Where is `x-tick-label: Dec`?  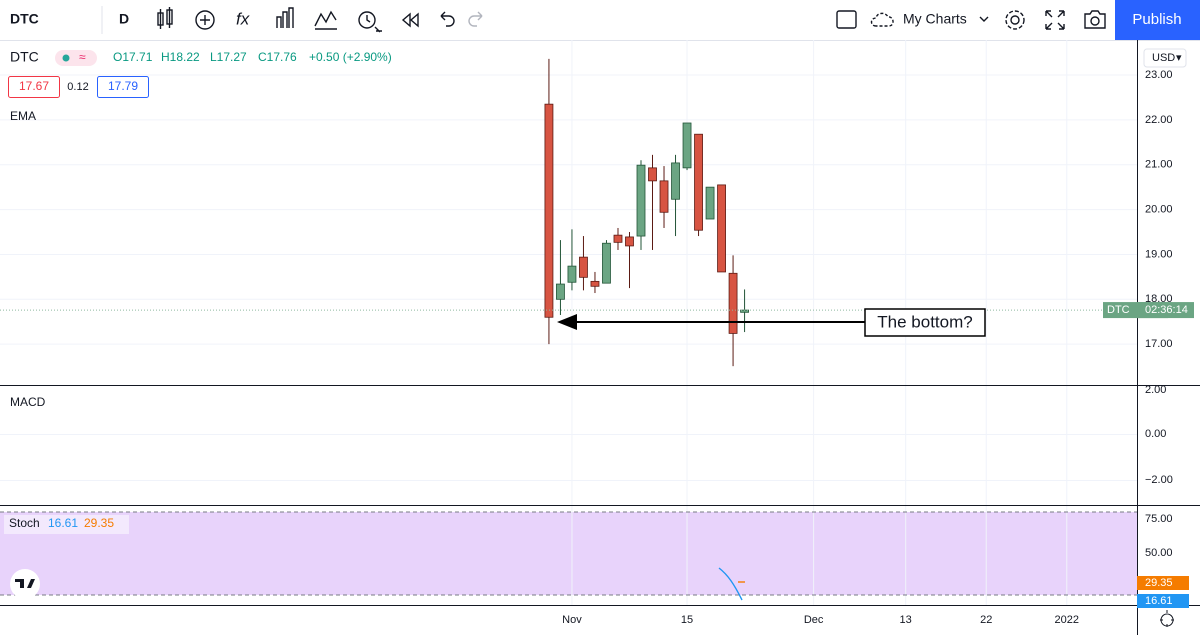
x-tick-label: Dec is located at coordinates (814, 620).